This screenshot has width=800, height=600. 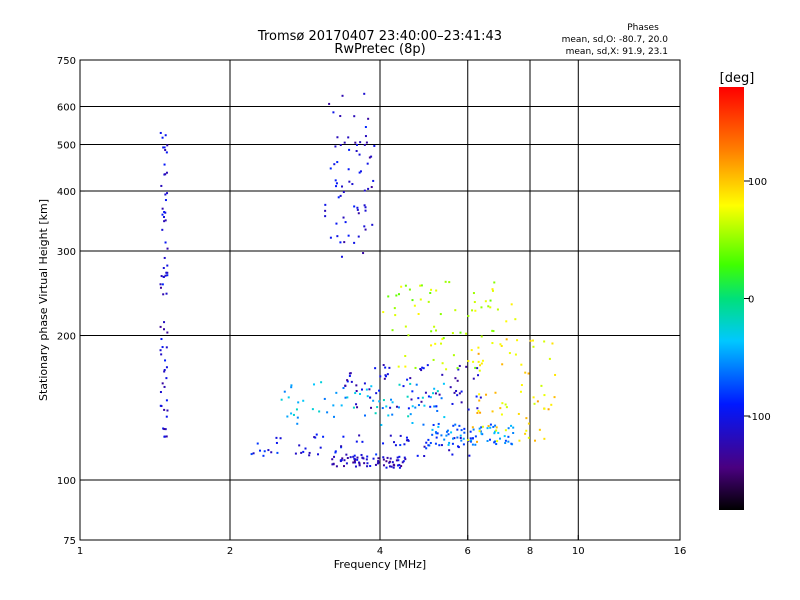 What do you see at coordinates (230, 551) in the screenshot?
I see `x-tick-label: 2` at bounding box center [230, 551].